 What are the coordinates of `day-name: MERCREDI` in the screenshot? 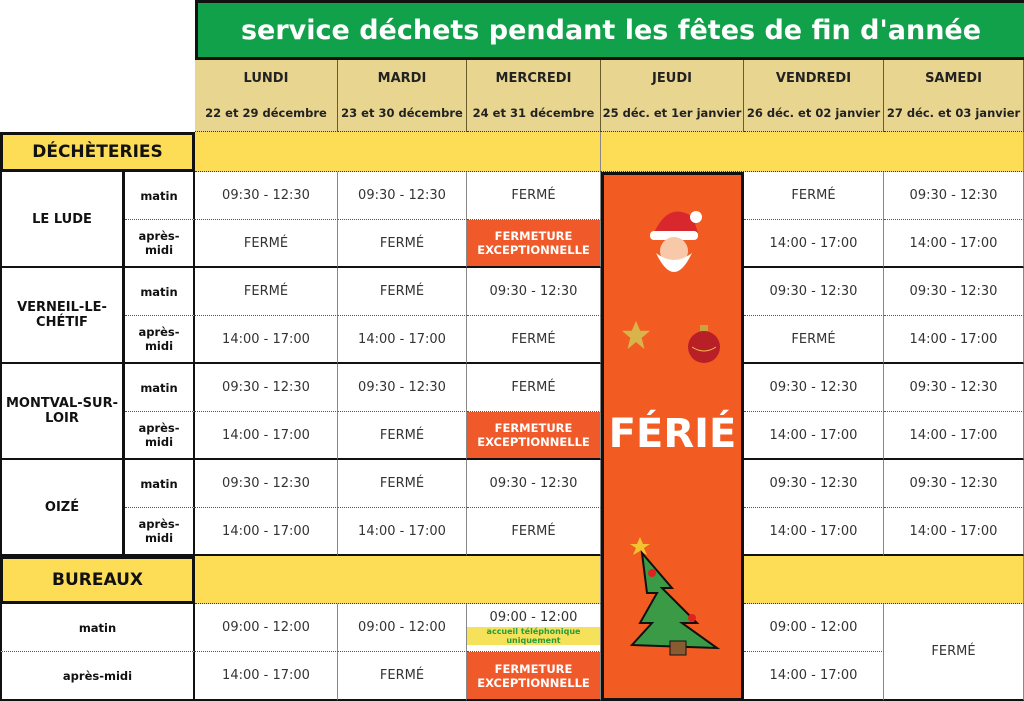 It's located at (533, 78).